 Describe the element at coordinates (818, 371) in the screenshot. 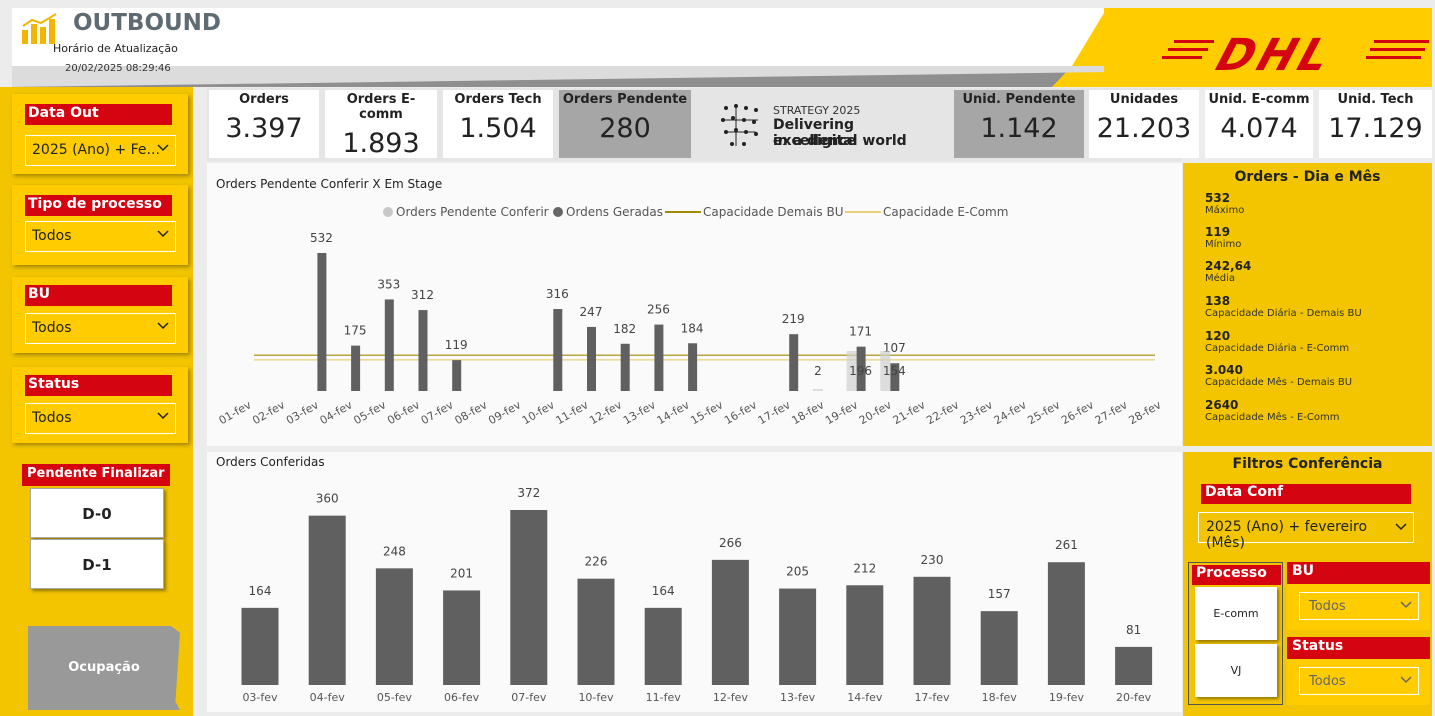

I see `bar-label: 2` at that location.